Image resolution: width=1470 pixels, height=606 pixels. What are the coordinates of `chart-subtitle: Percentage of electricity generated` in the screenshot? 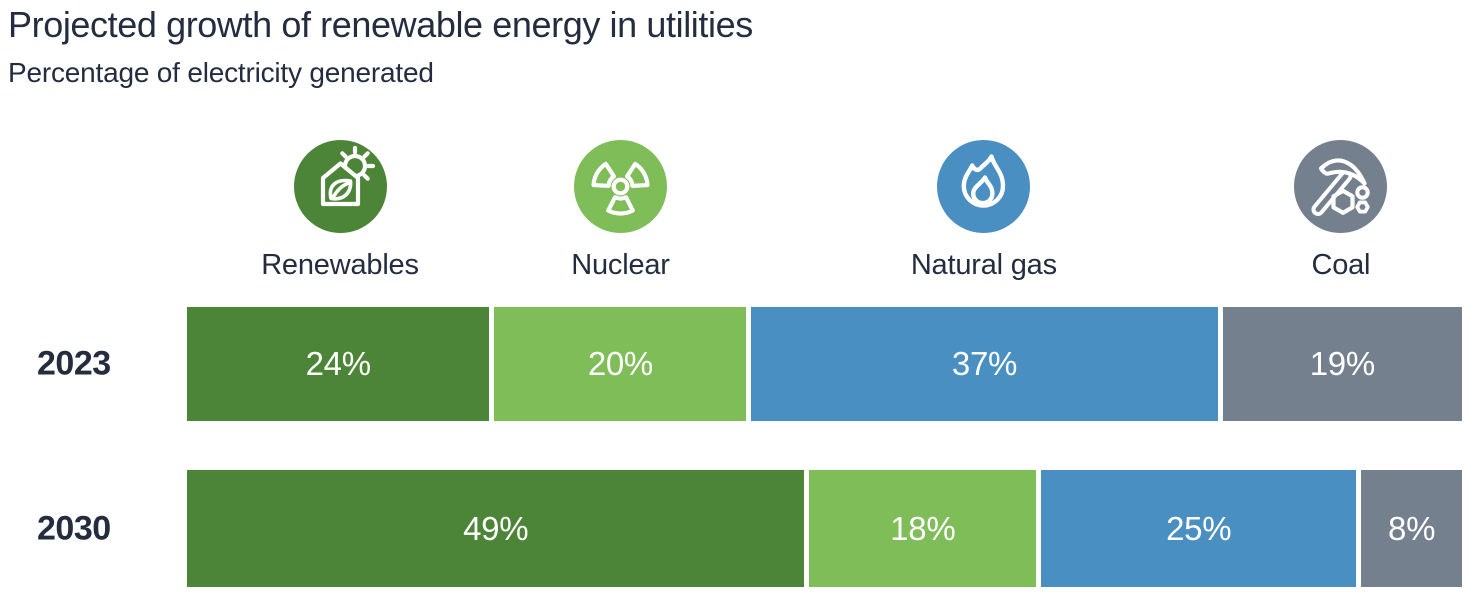 It's located at (221, 72).